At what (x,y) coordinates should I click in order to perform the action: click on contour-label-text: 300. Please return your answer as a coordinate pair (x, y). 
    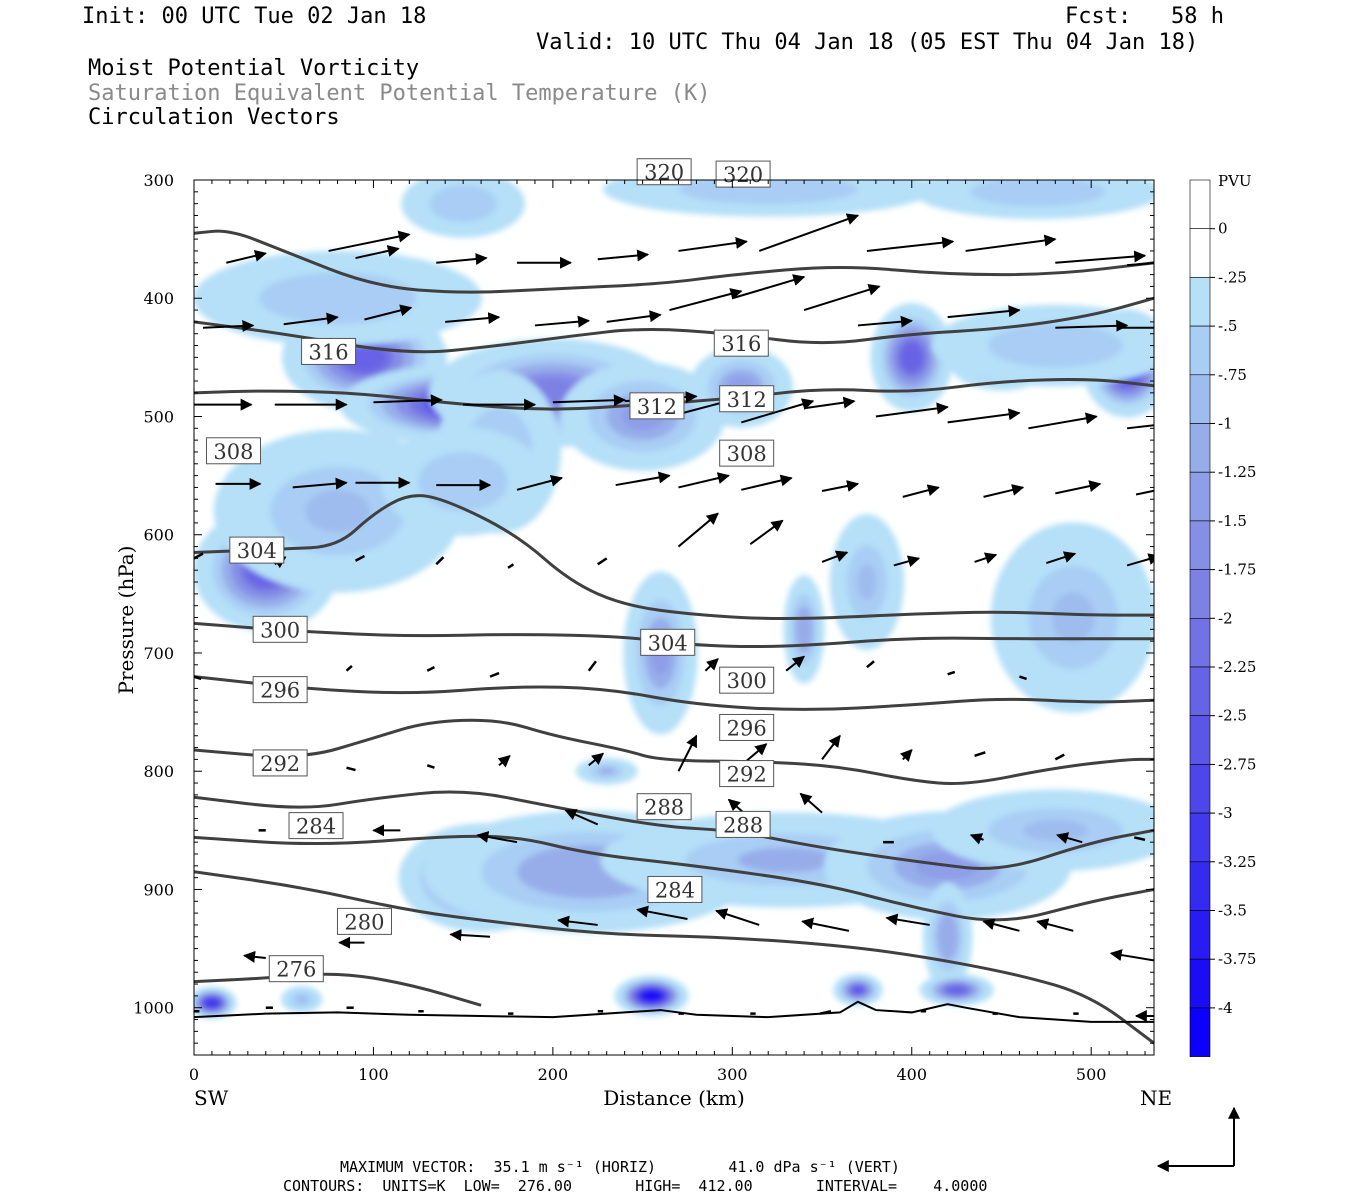
    Looking at the image, I should click on (280, 630).